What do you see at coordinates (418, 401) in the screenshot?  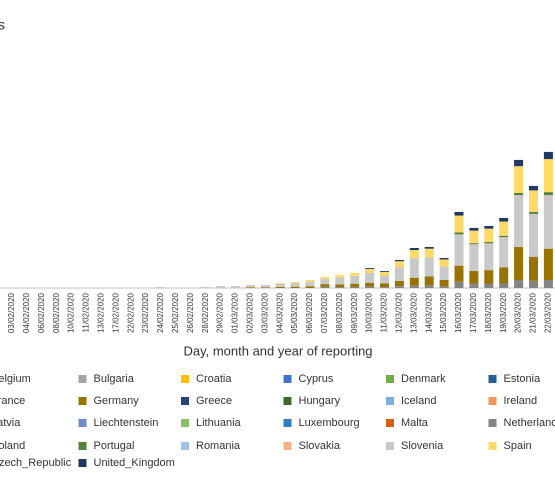 I see `legend-label: Iceland` at bounding box center [418, 401].